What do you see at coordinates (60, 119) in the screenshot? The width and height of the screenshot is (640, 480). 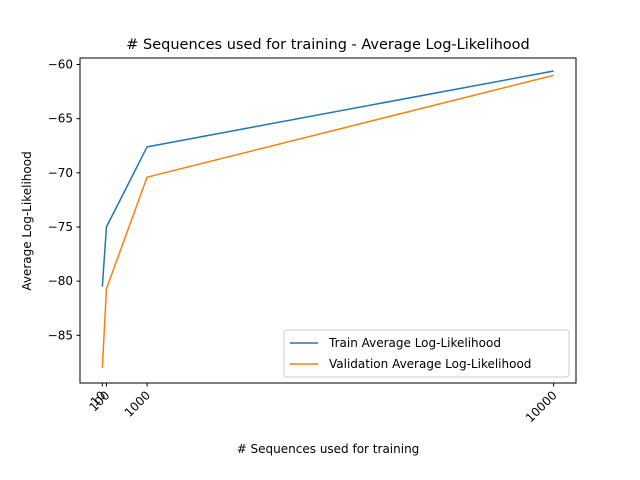 I see `y-tick-label: −65` at bounding box center [60, 119].